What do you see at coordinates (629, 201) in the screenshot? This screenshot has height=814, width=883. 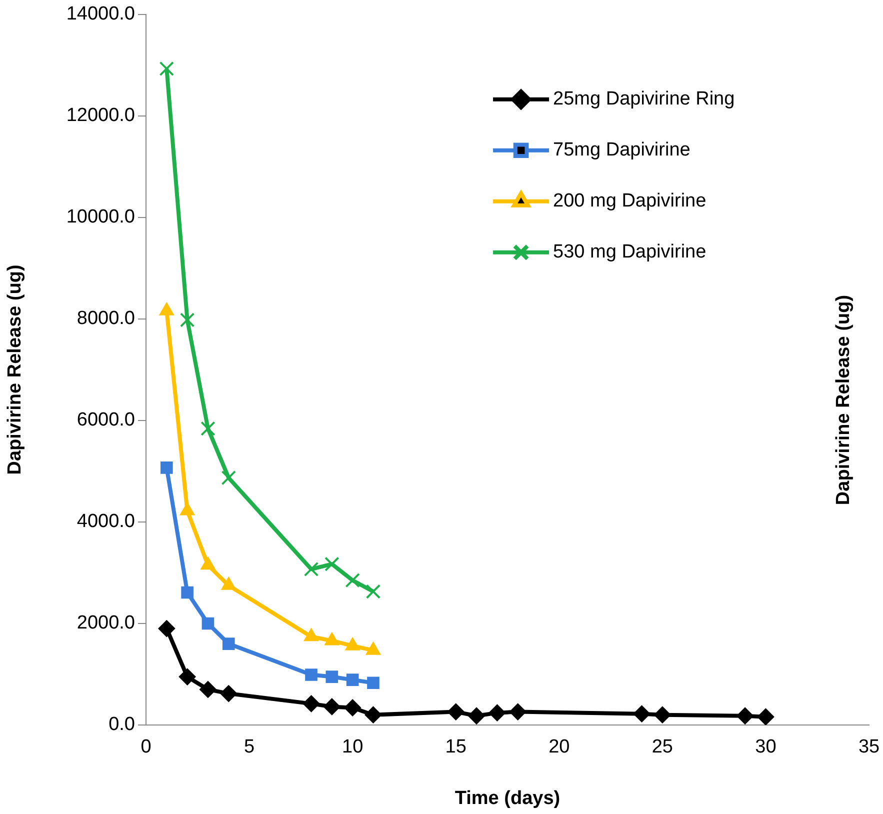 I see `legend-label: 200 mg Dapivirine` at bounding box center [629, 201].